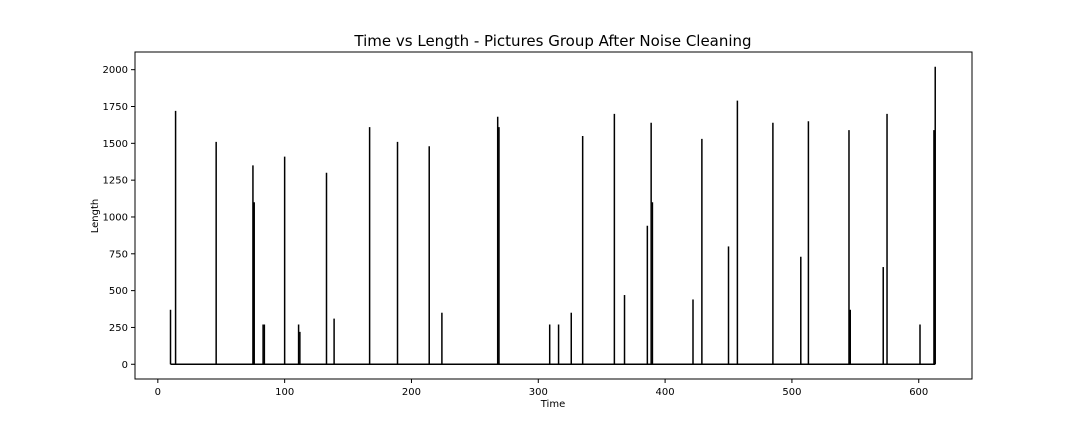  Describe the element at coordinates (115, 144) in the screenshot. I see `y-tick-label: 1500` at that location.